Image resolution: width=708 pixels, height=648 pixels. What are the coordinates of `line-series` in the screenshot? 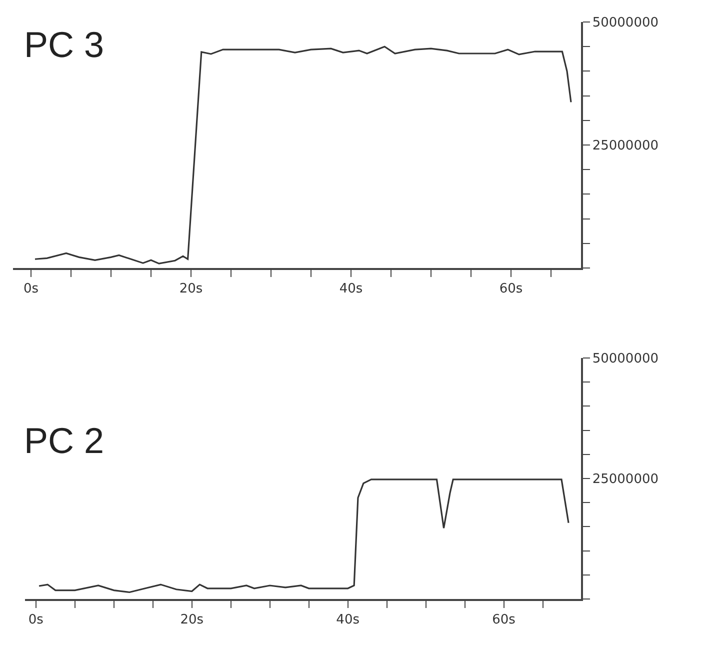 It's located at (304, 536).